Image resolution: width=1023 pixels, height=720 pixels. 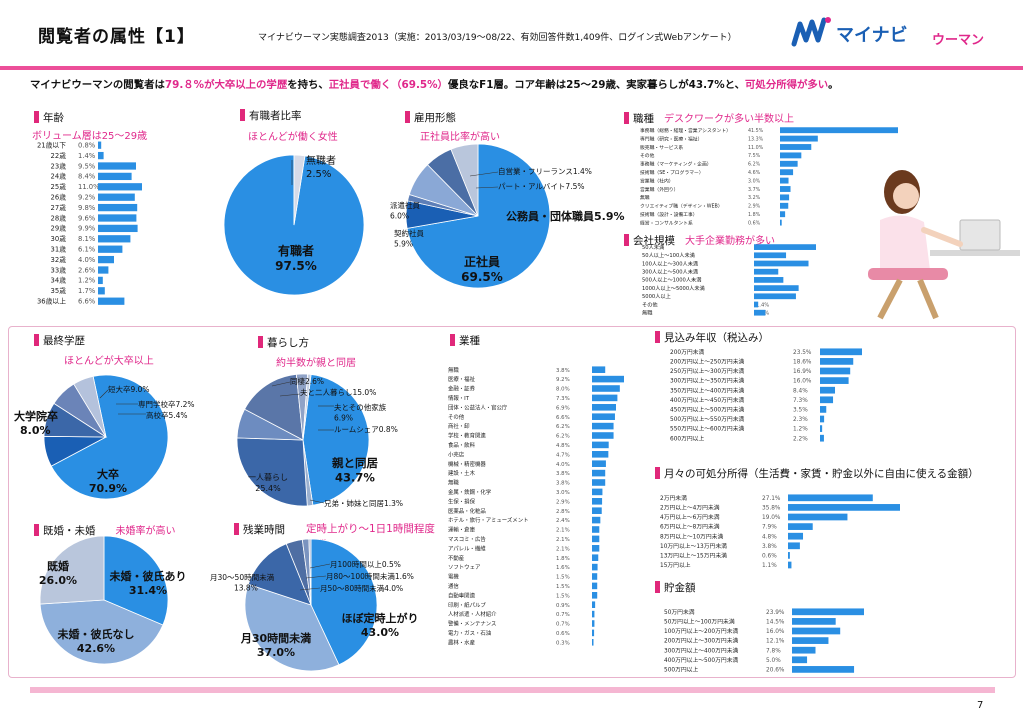 I want to click on industry-category-label: 農林・水産, so click(x=461, y=642).